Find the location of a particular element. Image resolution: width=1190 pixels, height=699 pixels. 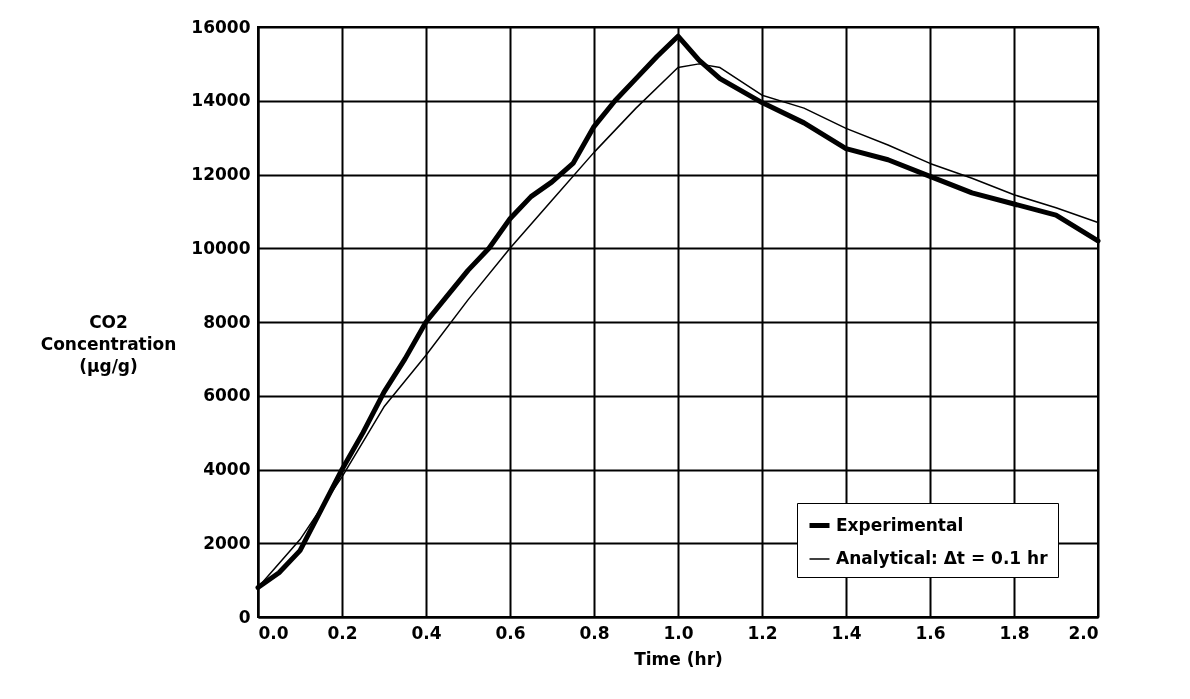

y-tick-label: 12000 is located at coordinates (221, 174).